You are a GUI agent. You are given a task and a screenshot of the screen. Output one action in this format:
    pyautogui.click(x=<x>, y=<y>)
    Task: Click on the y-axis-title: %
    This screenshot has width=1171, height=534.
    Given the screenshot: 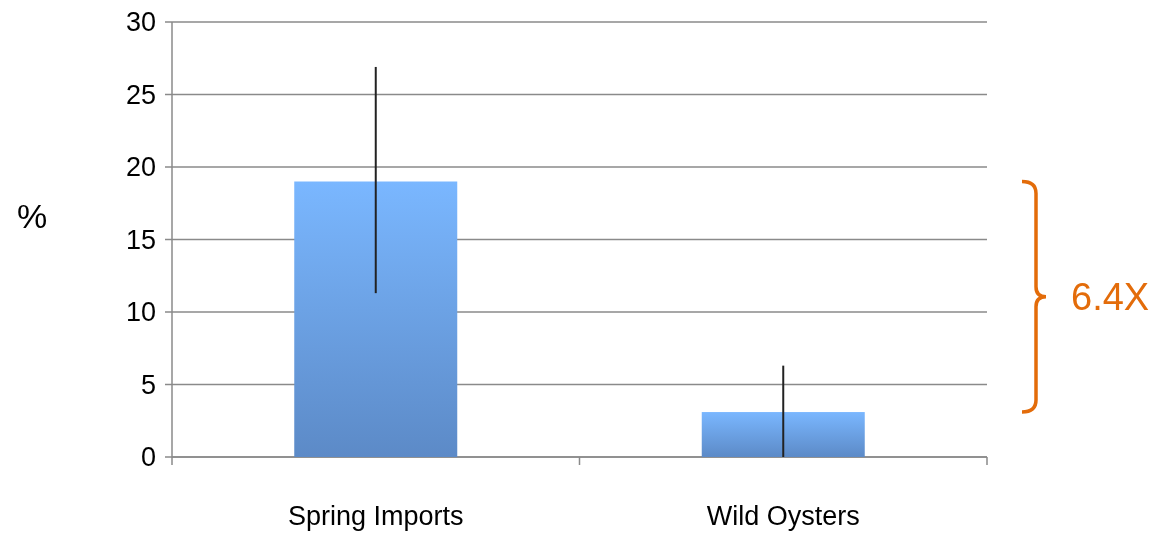 What is the action you would take?
    pyautogui.click(x=32, y=216)
    